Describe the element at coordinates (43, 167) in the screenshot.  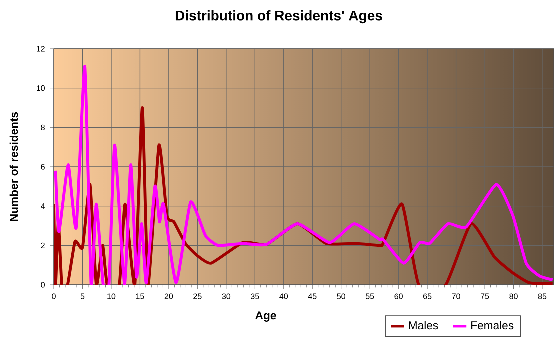
I see `y-tick-label: 6` at that location.